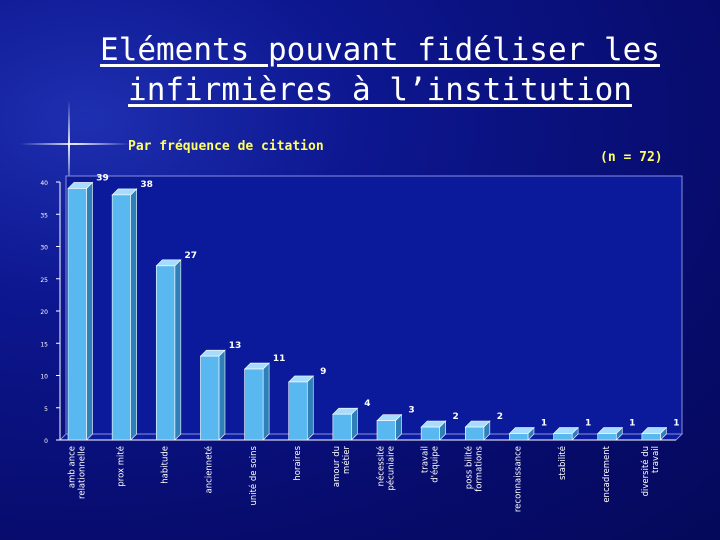 This screenshot has height=540, width=720. I want to click on data-label: 11, so click(279, 359).